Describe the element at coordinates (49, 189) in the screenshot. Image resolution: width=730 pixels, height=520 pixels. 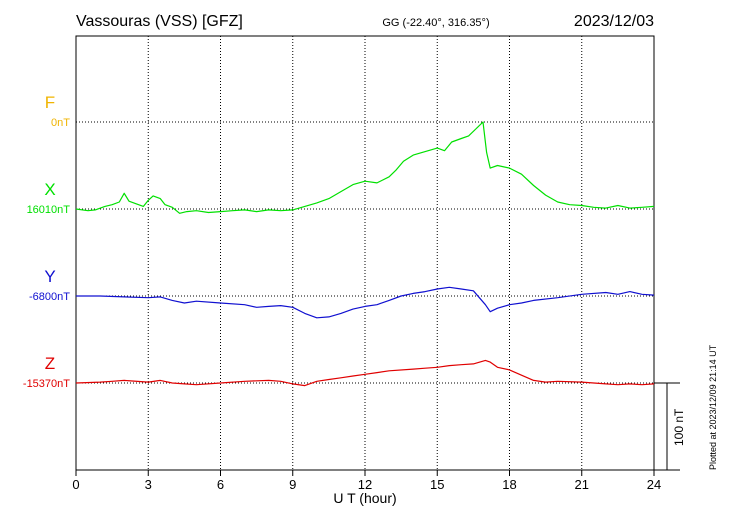
I see `series-name-label: X` at that location.